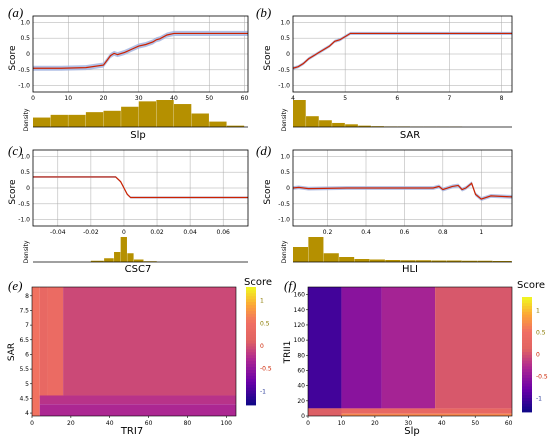  What do you see at coordinates (284, 70) in the screenshot?
I see `panel-b-ytick-label: -0.5` at bounding box center [284, 70].